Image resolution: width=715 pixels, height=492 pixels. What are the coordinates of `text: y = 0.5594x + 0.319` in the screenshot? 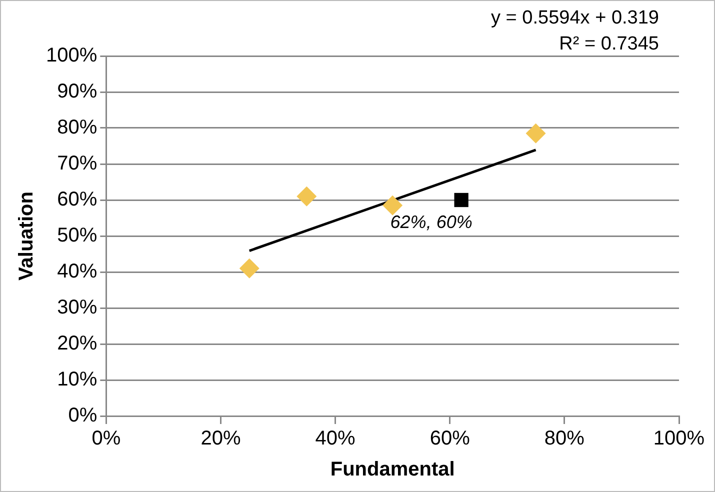 It's located at (575, 18).